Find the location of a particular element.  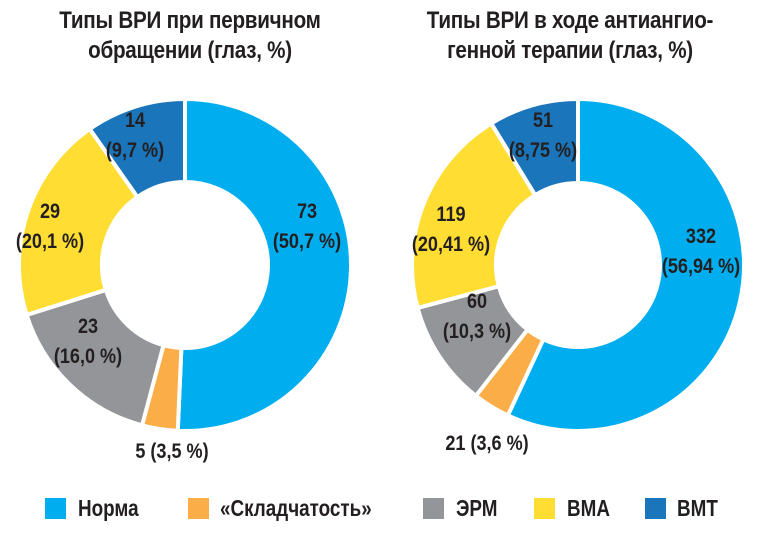

chart-title-initial-line-1: Типы ВРИ при первичном is located at coordinates (190, 20).